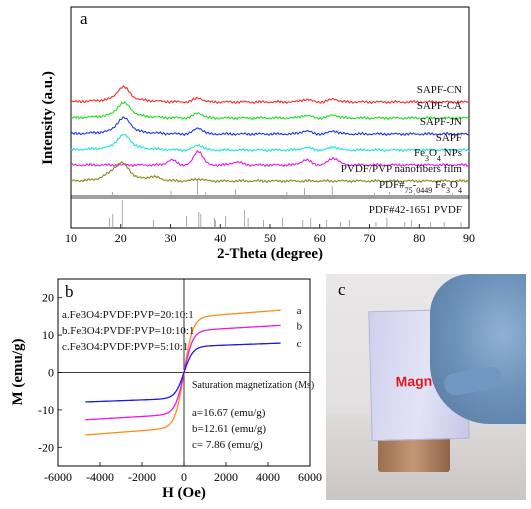  Describe the element at coordinates (310, 477) in the screenshot. I see `hys-x-tick-label: 6000` at that location.